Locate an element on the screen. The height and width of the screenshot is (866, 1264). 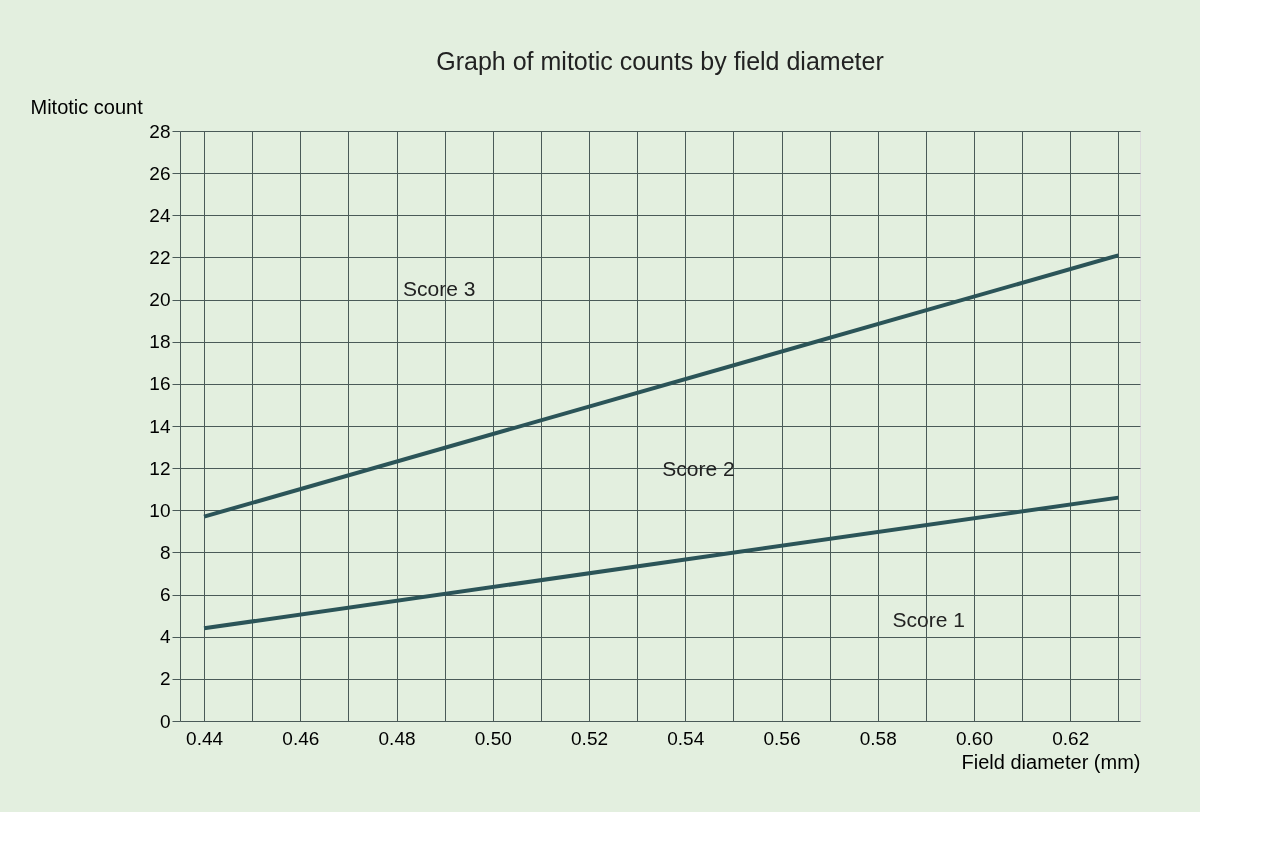
y-tick-label: 0 is located at coordinates (165, 721).